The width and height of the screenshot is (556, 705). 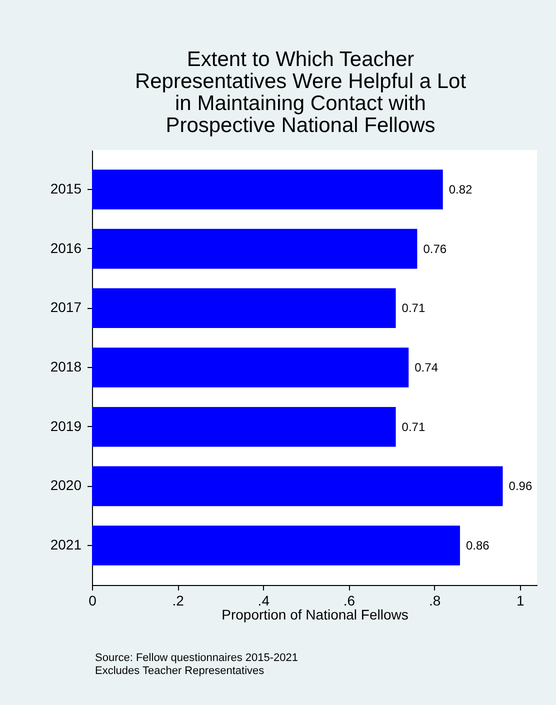 What do you see at coordinates (66, 307) in the screenshot?
I see `y-tick-label: 2017` at bounding box center [66, 307].